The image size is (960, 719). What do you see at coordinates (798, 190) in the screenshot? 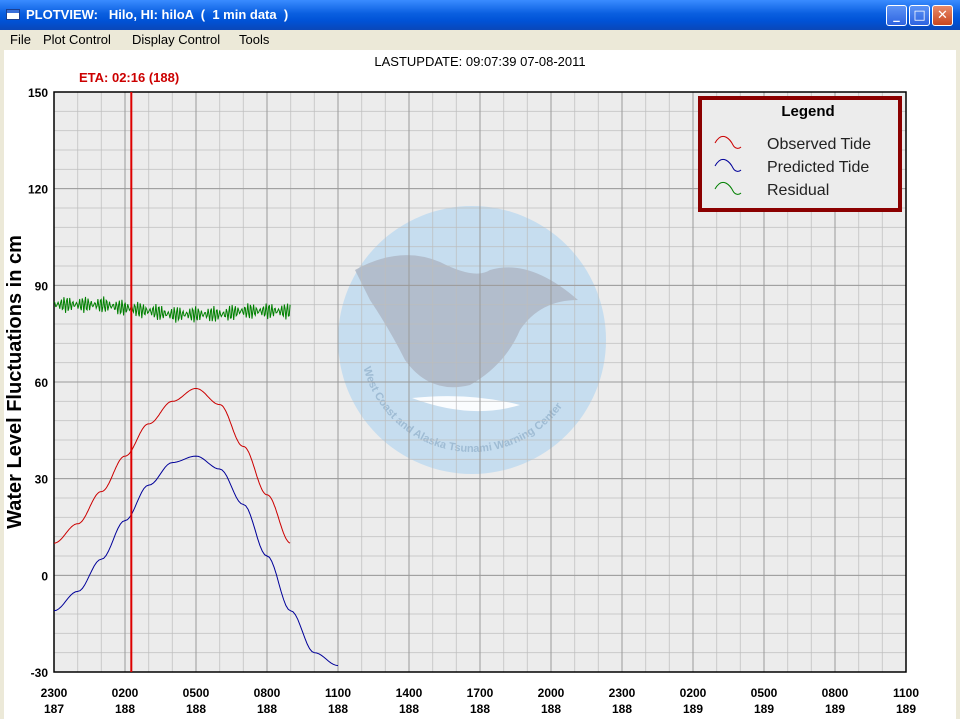
I see `legend-entry: Residual` at bounding box center [798, 190].